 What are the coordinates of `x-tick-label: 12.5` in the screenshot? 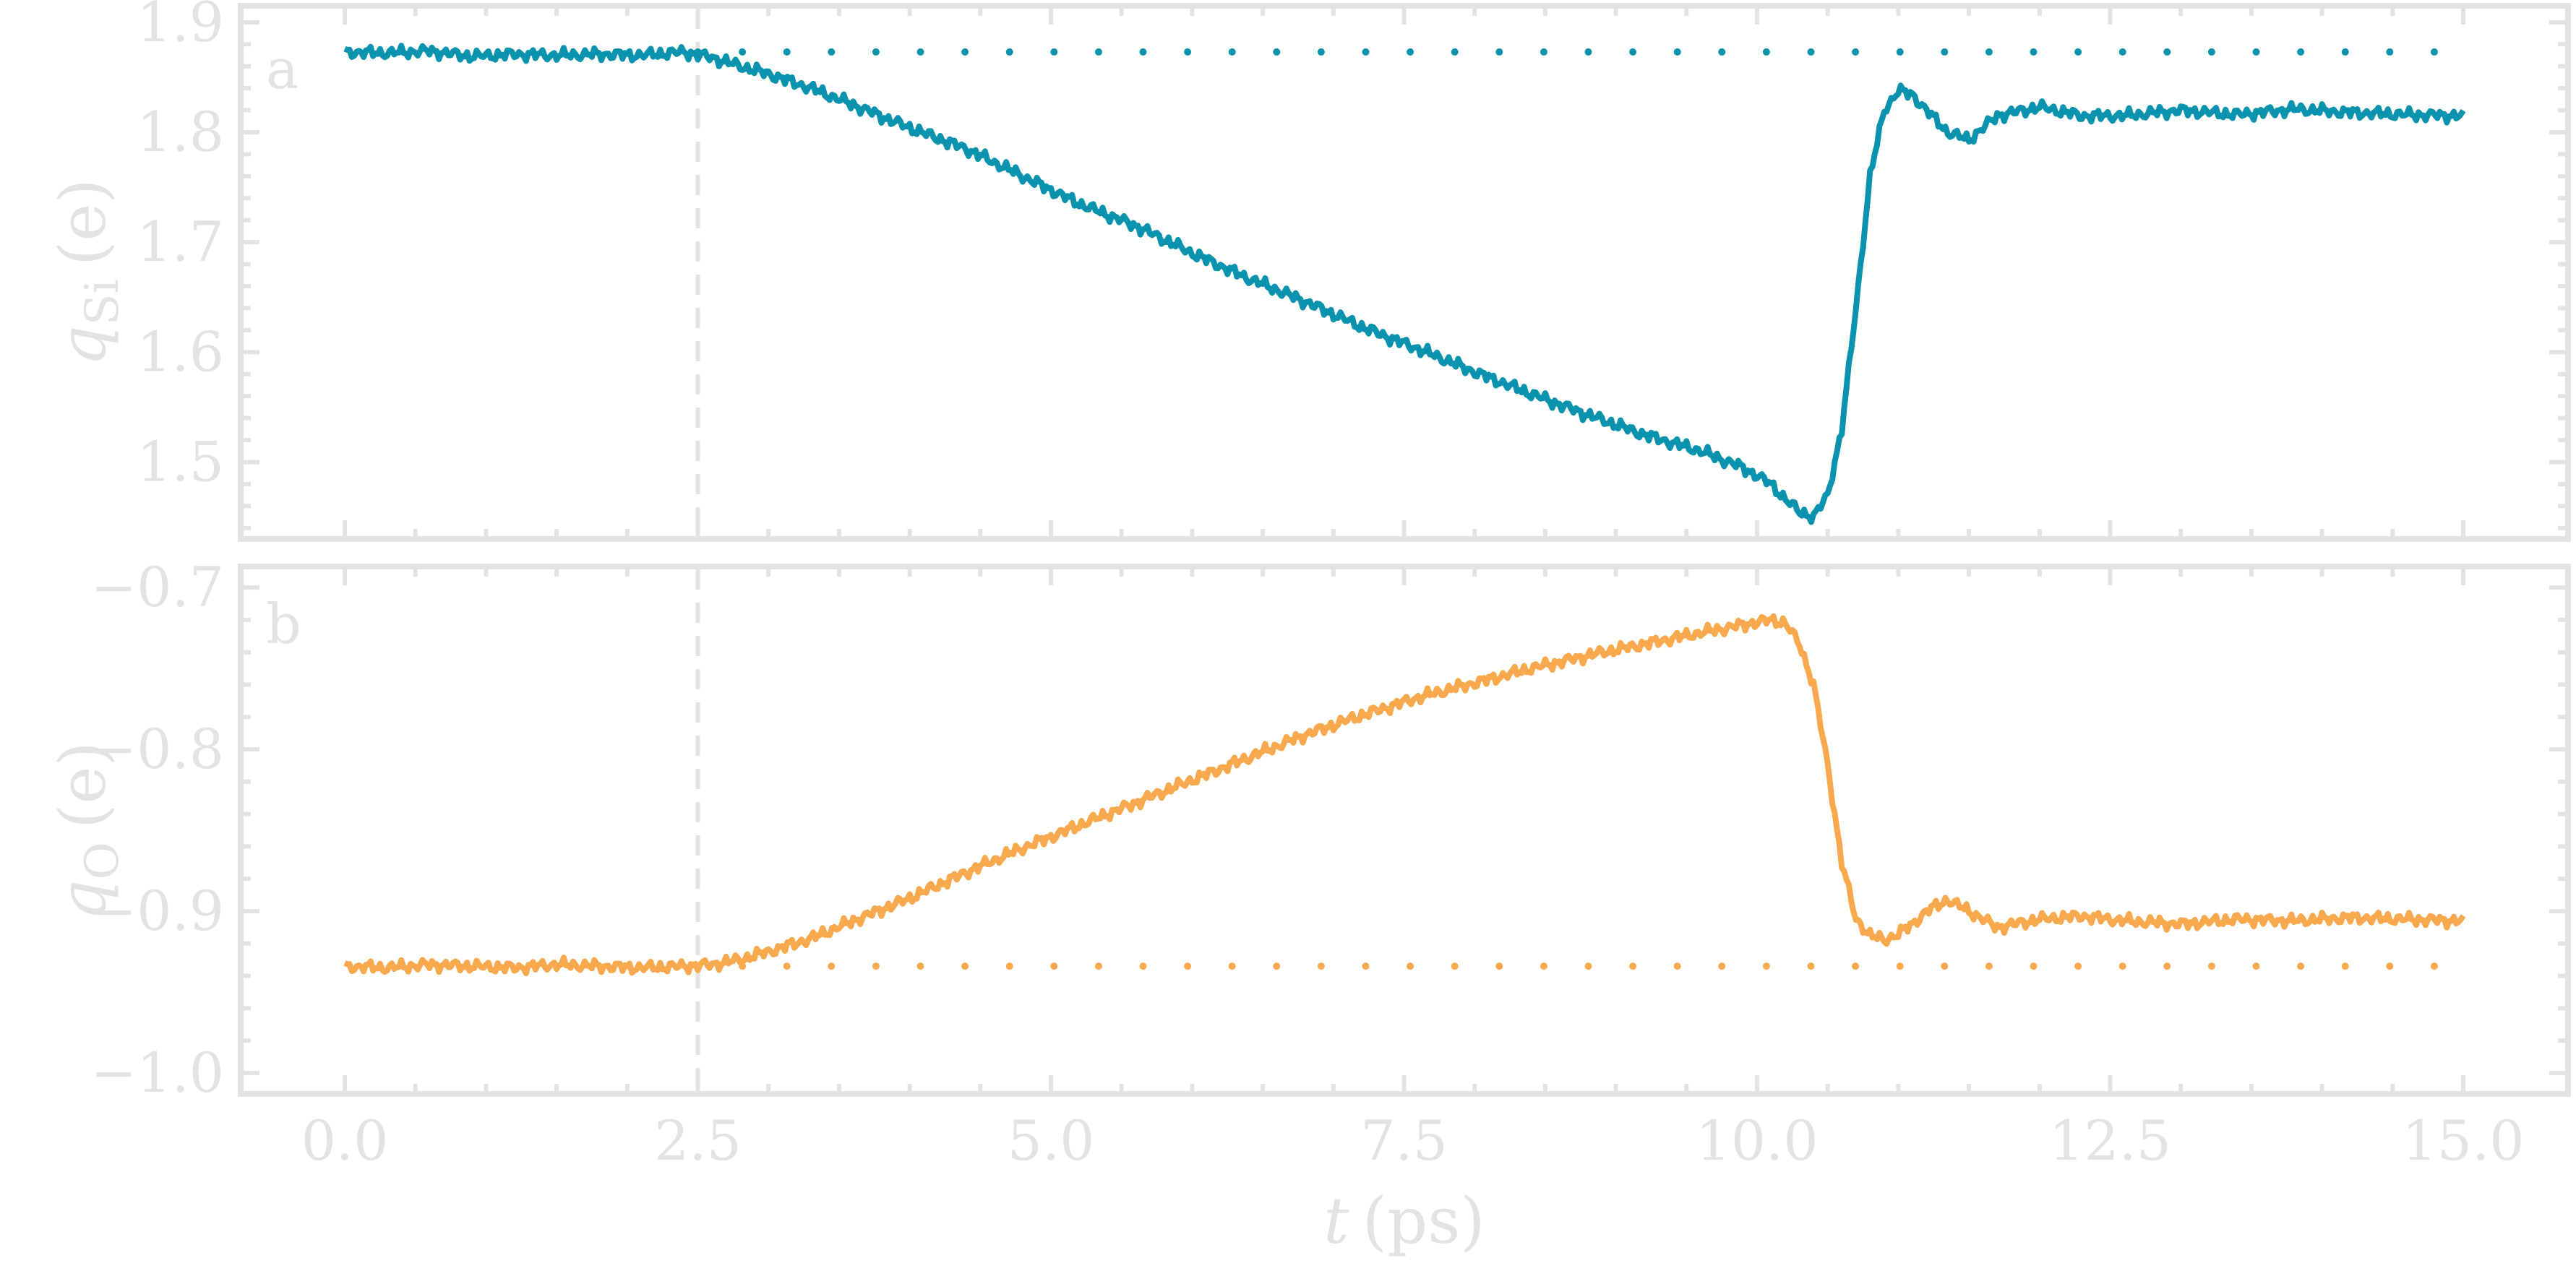 It's located at (2110, 1141).